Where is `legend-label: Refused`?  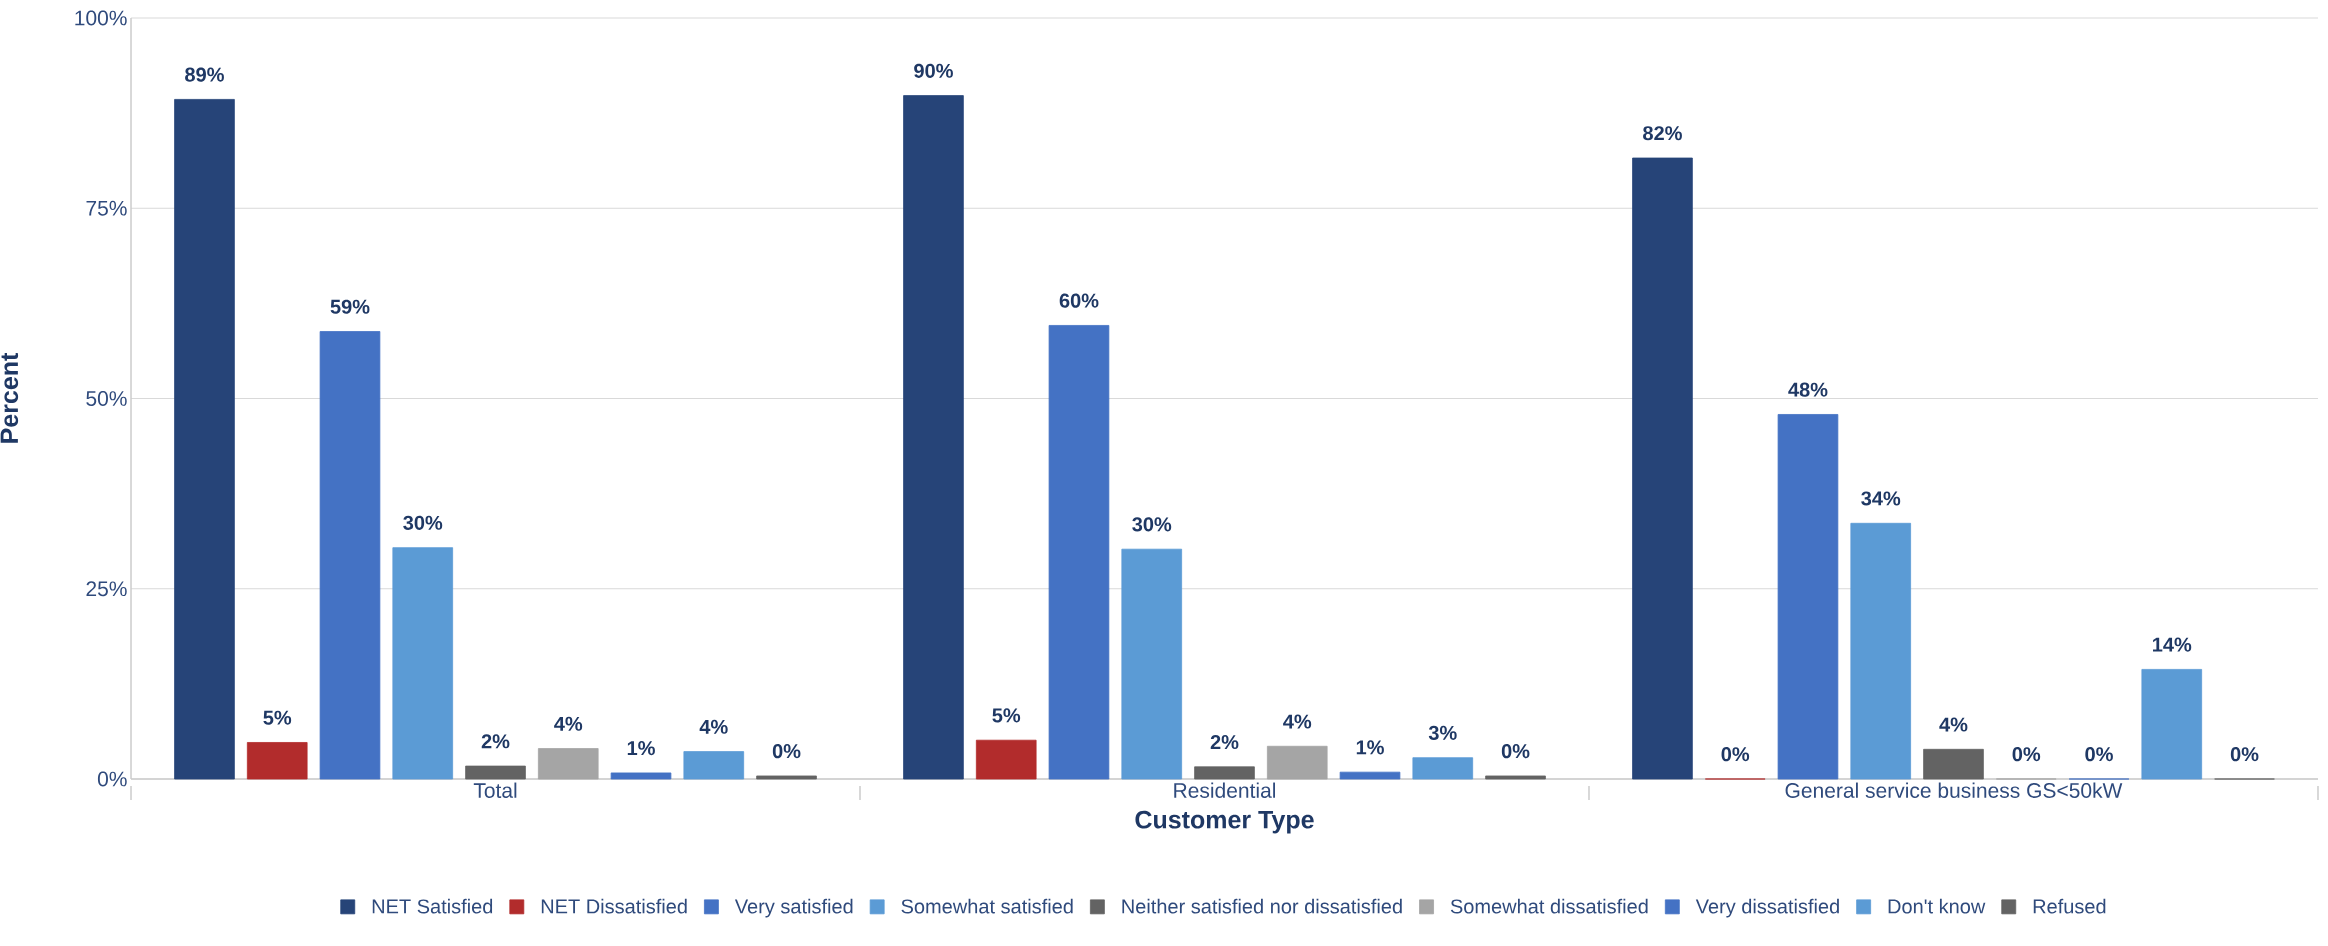
legend-label: Refused is located at coordinates (2069, 906).